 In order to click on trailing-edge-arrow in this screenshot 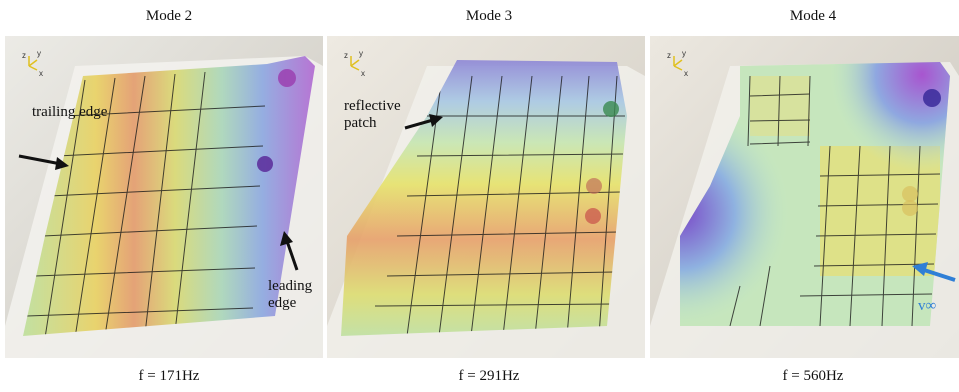, I will do `click(43, 162)`.